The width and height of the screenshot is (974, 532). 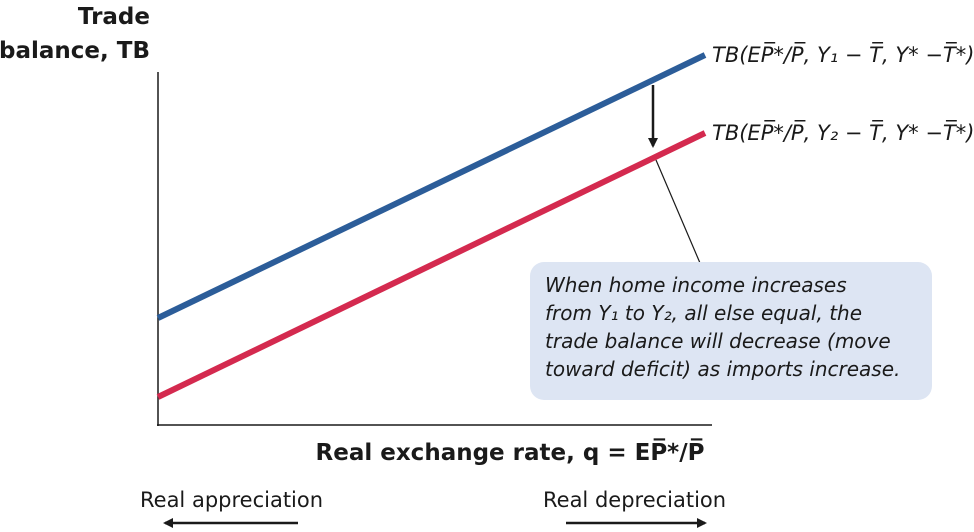 What do you see at coordinates (75, 51) in the screenshot?
I see `y-axis-title: balance, TB` at bounding box center [75, 51].